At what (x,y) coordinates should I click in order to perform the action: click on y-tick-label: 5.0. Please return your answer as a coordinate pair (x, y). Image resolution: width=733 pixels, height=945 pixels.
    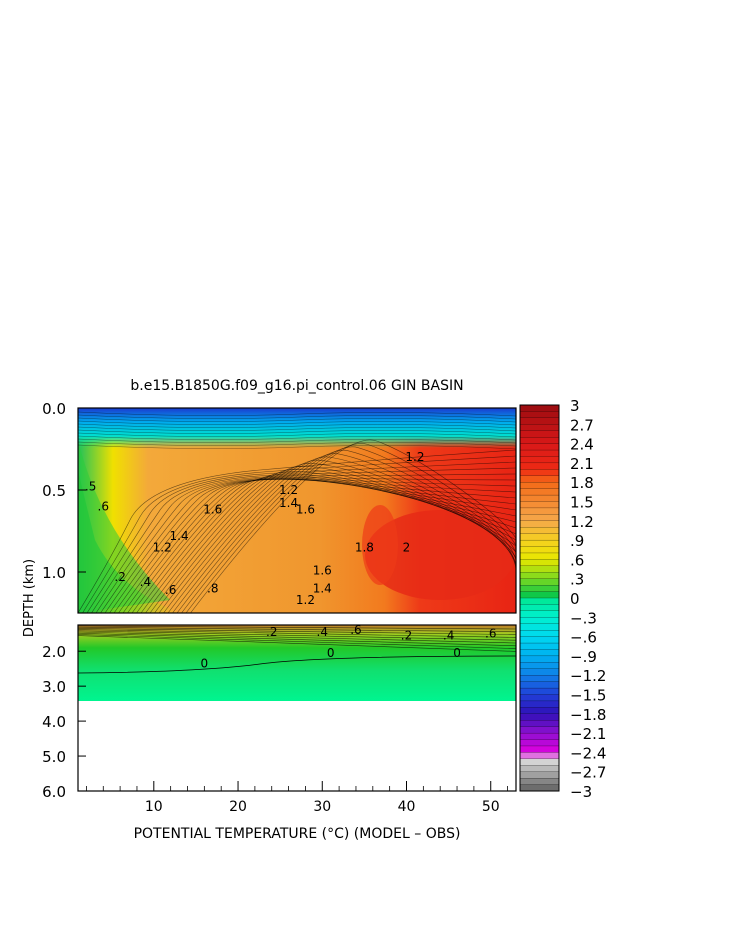
    Looking at the image, I should click on (54, 757).